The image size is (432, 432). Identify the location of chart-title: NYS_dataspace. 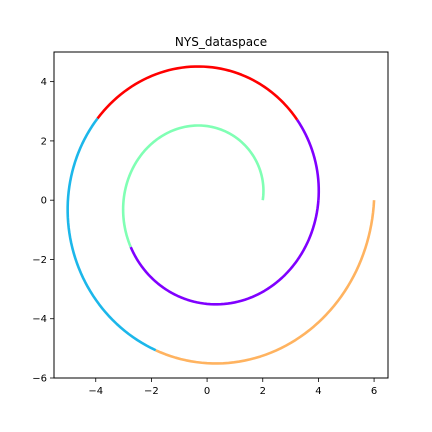
(221, 42).